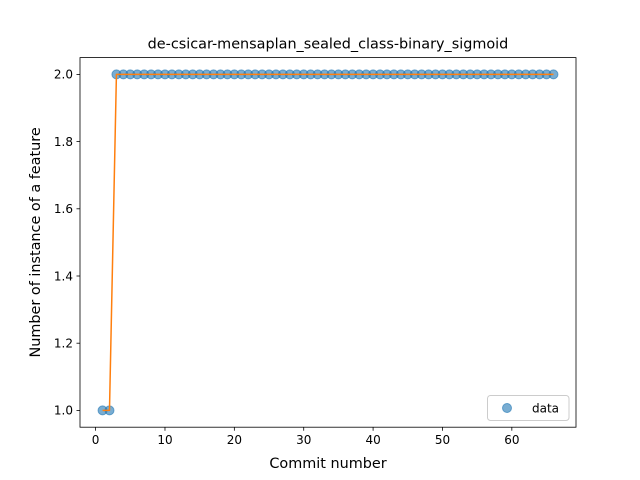 Image resolution: width=640 pixels, height=480 pixels. What do you see at coordinates (67, 243) in the screenshot?
I see `y-axis-ticks: 1.0 1.2 1.4 1.6 1.8 2.0` at bounding box center [67, 243].